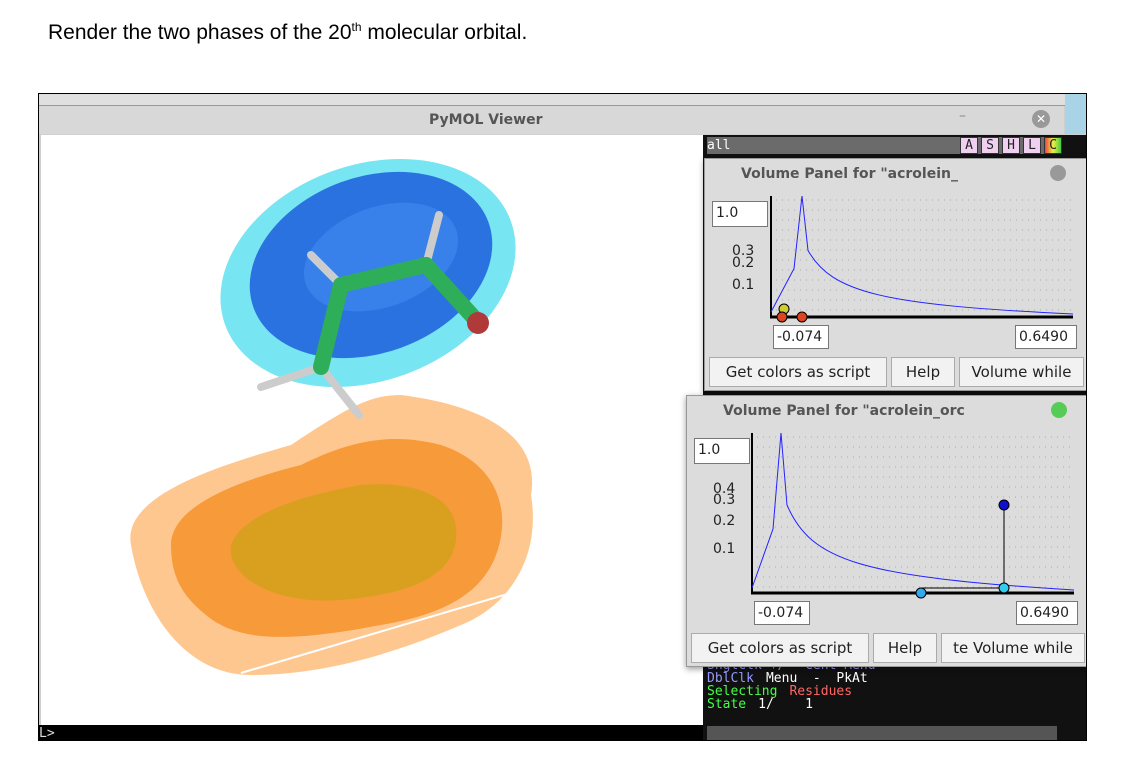 This screenshot has height=768, width=1122. I want to click on molecule, so click(373, 315).